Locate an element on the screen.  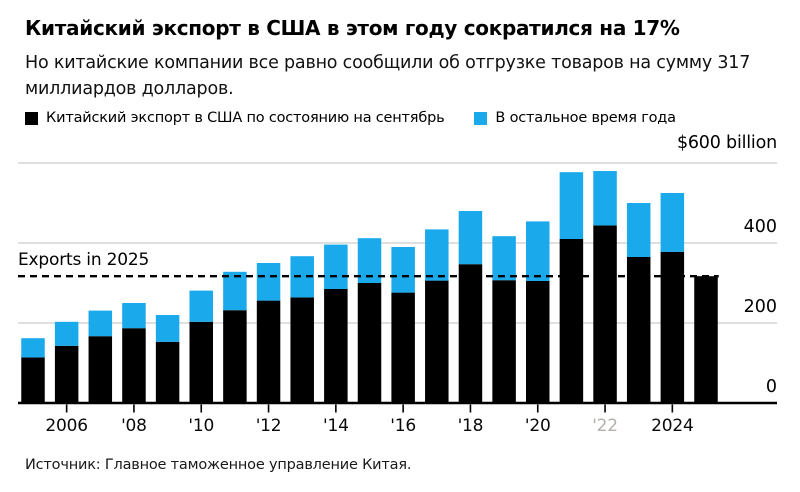
x-tick-label-11: '16 is located at coordinates (403, 426).